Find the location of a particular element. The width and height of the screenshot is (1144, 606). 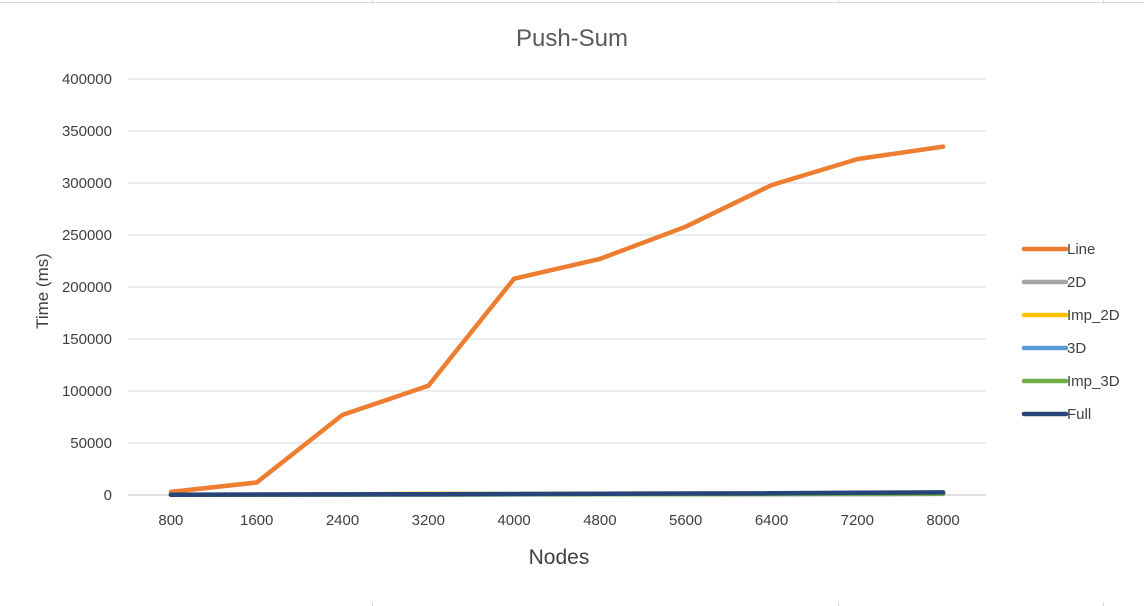

x-tick-label: 5600 is located at coordinates (685, 520).